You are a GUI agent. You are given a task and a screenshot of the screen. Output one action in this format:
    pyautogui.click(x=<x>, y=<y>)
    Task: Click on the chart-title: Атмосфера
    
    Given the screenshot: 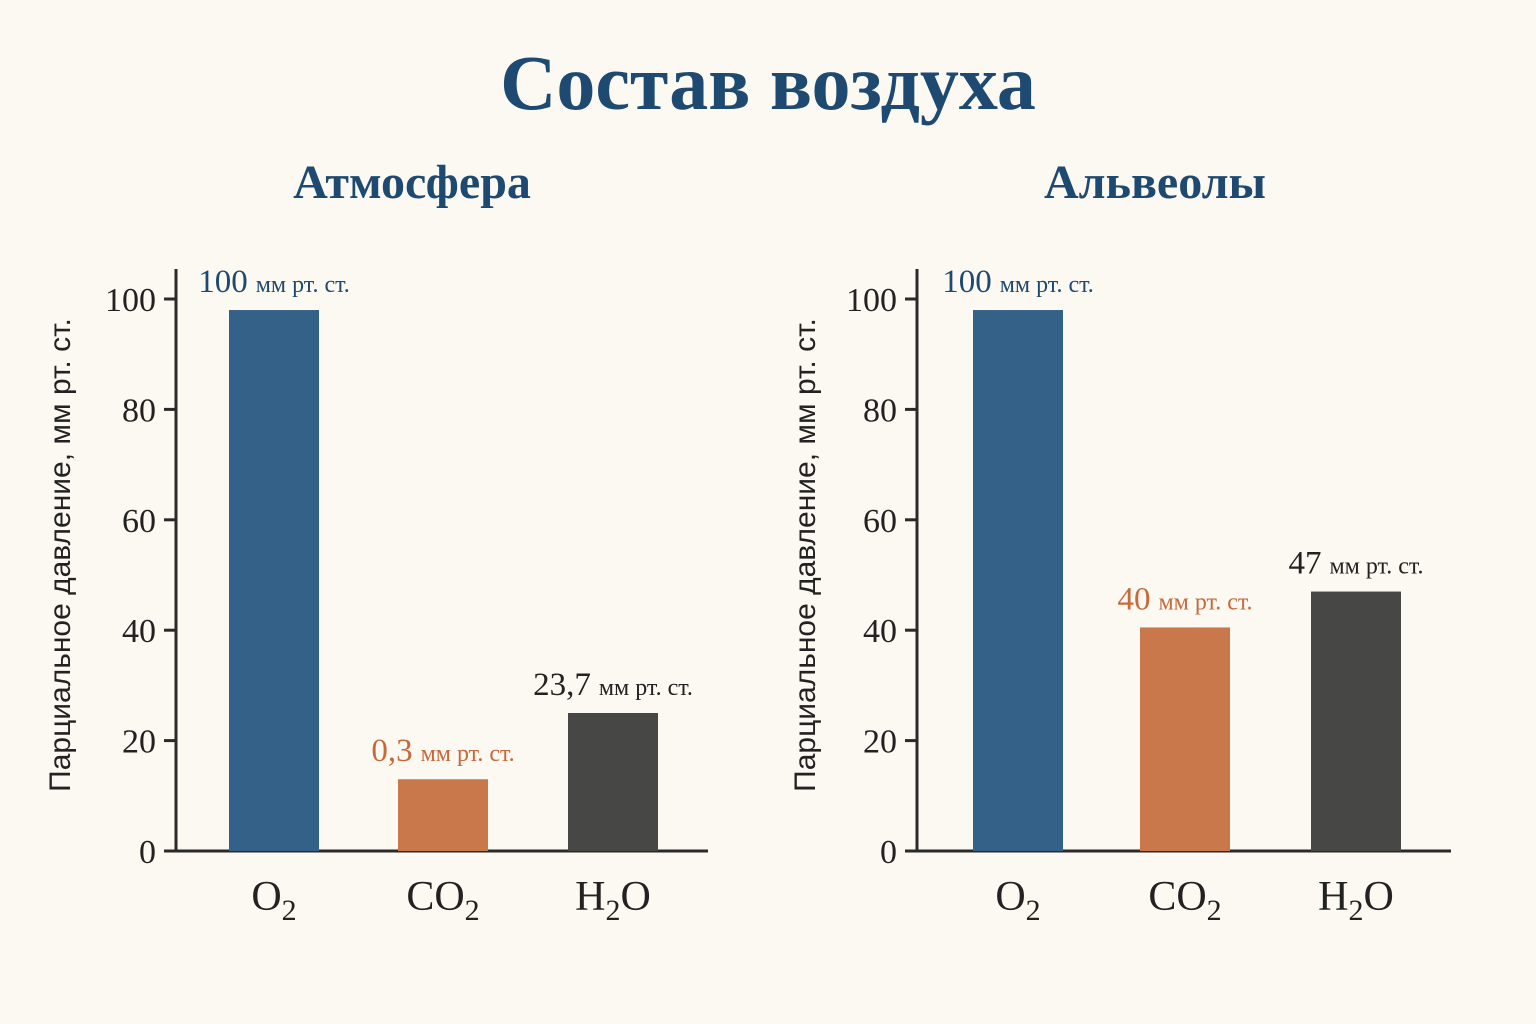 What is the action you would take?
    pyautogui.click(x=412, y=182)
    